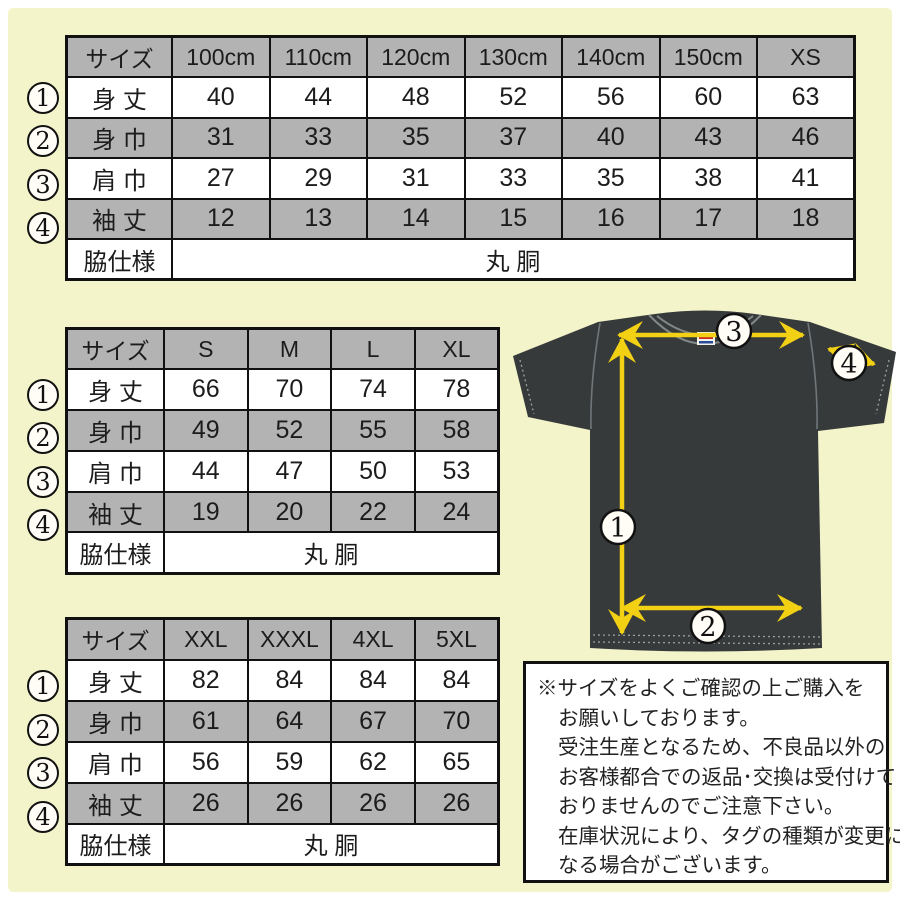  I want to click on svg-text: 4, so click(848, 364).